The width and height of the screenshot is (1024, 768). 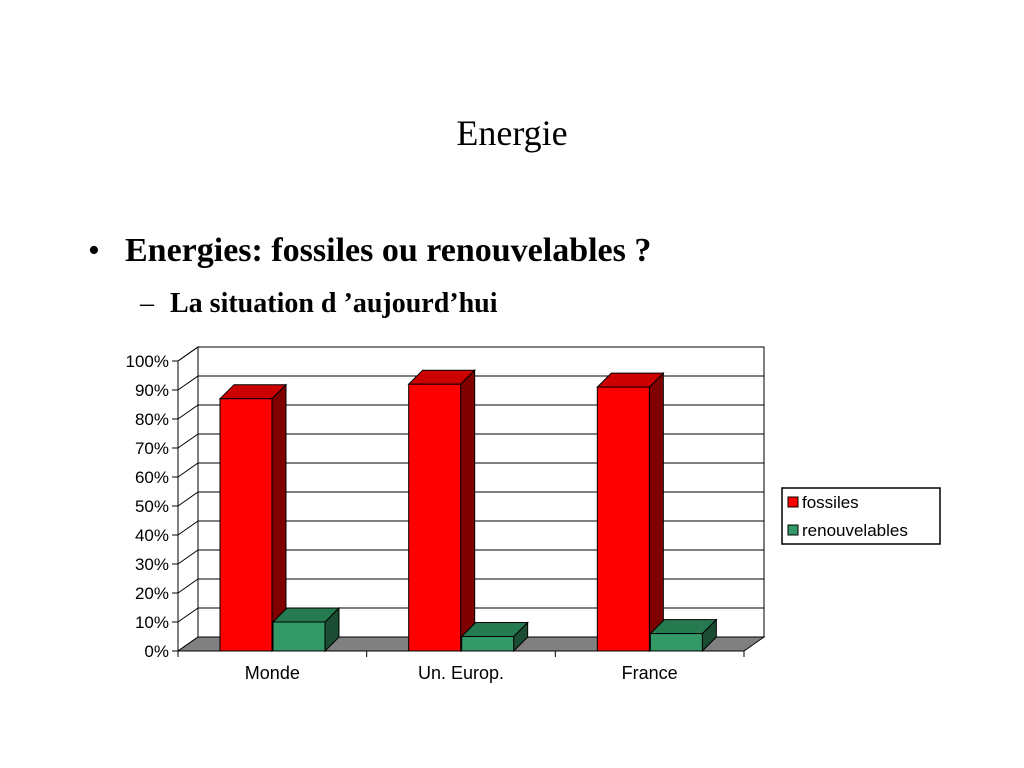 What do you see at coordinates (388, 250) in the screenshot?
I see `bullet-text: Energies: fossiles ou renouvelables ?` at bounding box center [388, 250].